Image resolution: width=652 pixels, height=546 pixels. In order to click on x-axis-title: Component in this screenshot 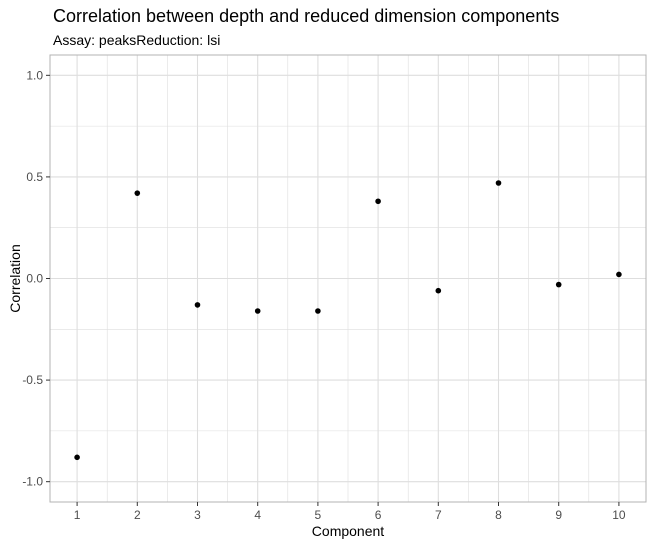, I will do `click(348, 531)`.